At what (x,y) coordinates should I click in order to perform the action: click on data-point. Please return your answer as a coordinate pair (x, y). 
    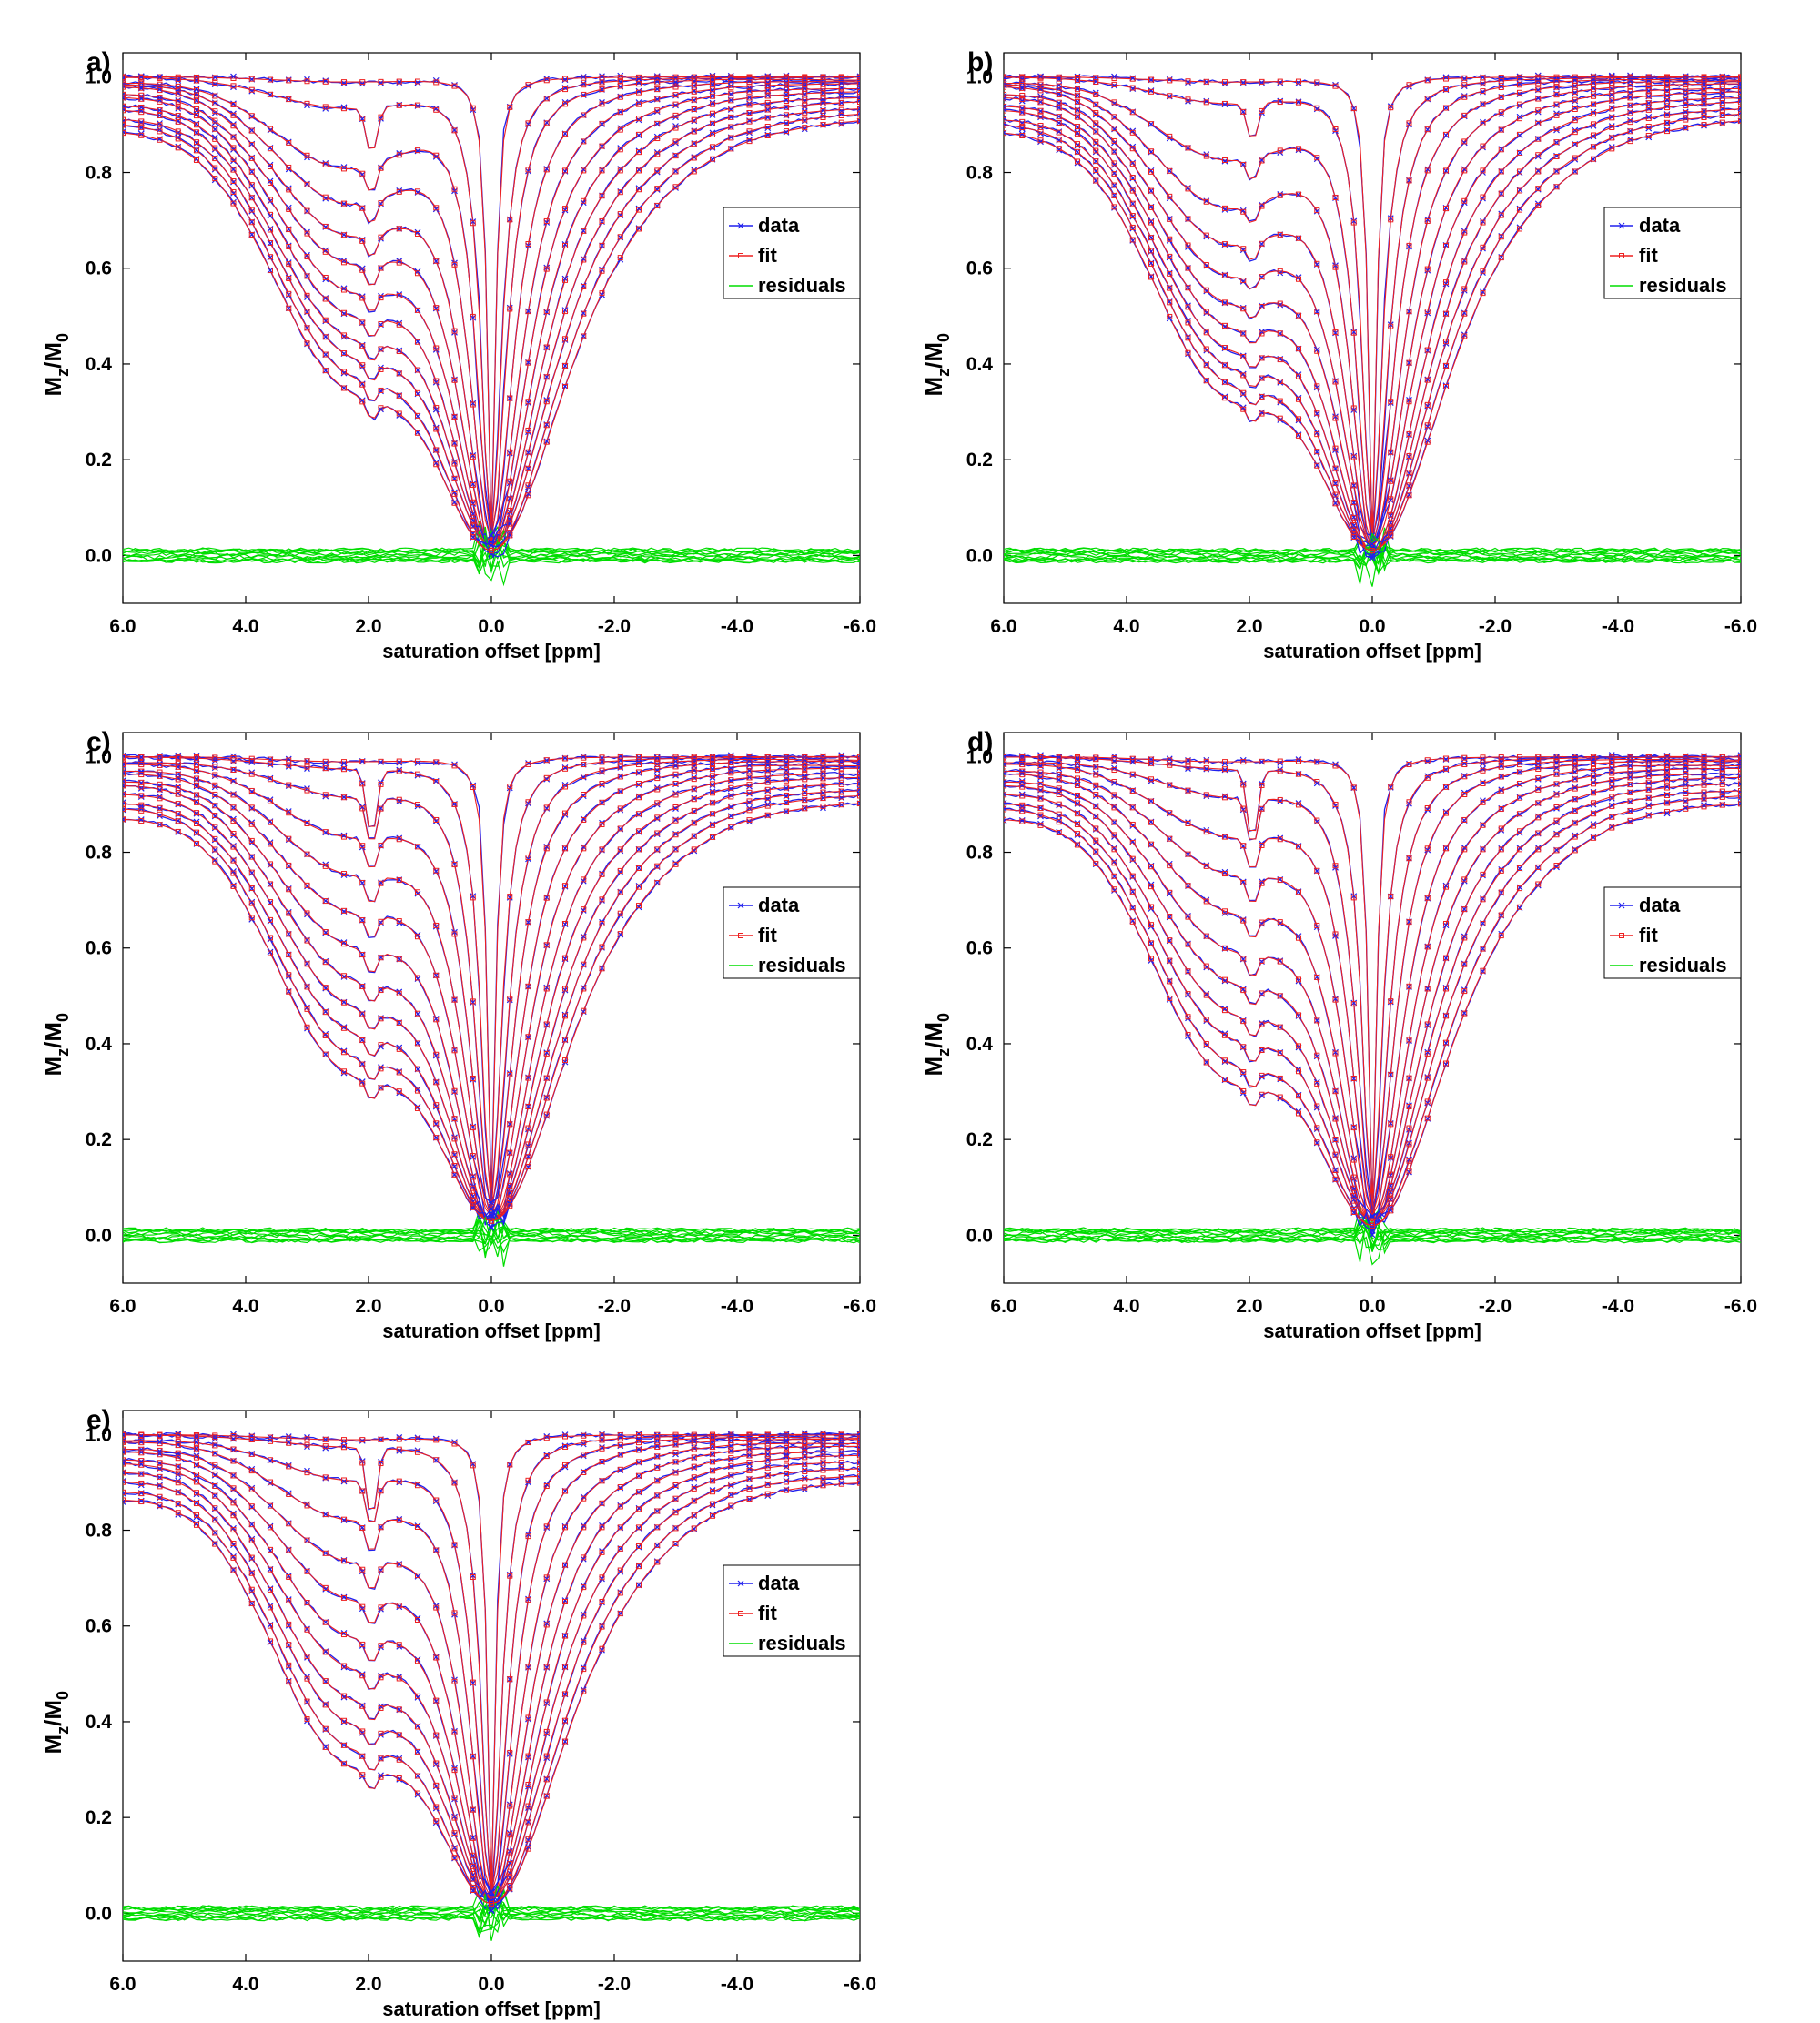
    Looking at the image, I should click on (1373, 1215).